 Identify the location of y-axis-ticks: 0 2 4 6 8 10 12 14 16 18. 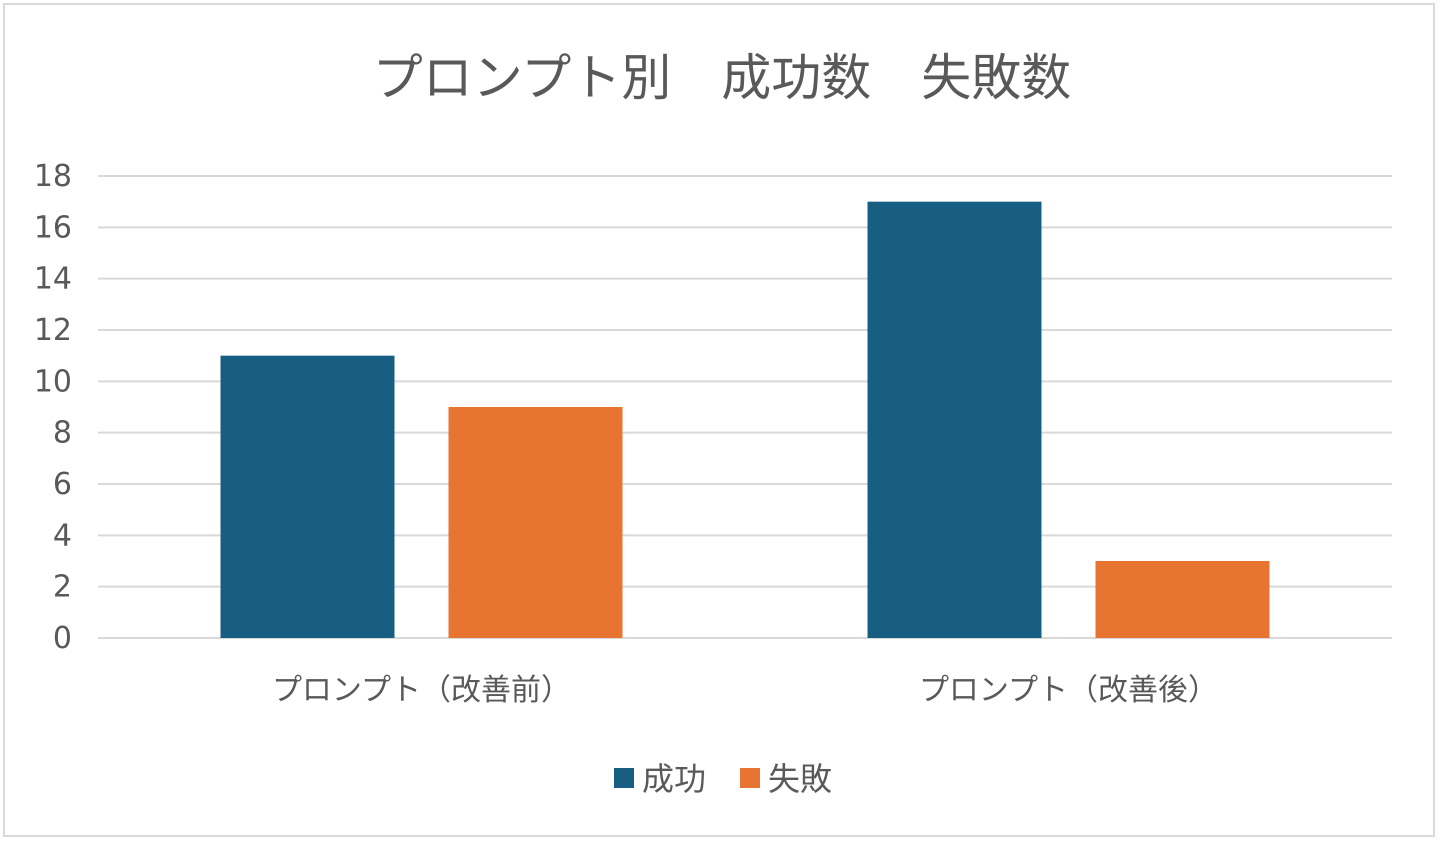
(53, 407).